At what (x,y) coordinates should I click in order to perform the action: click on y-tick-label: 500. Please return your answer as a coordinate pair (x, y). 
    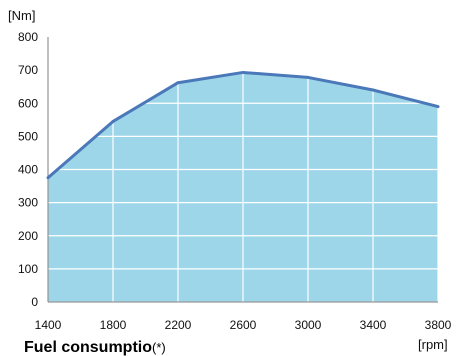
    Looking at the image, I should click on (28, 136).